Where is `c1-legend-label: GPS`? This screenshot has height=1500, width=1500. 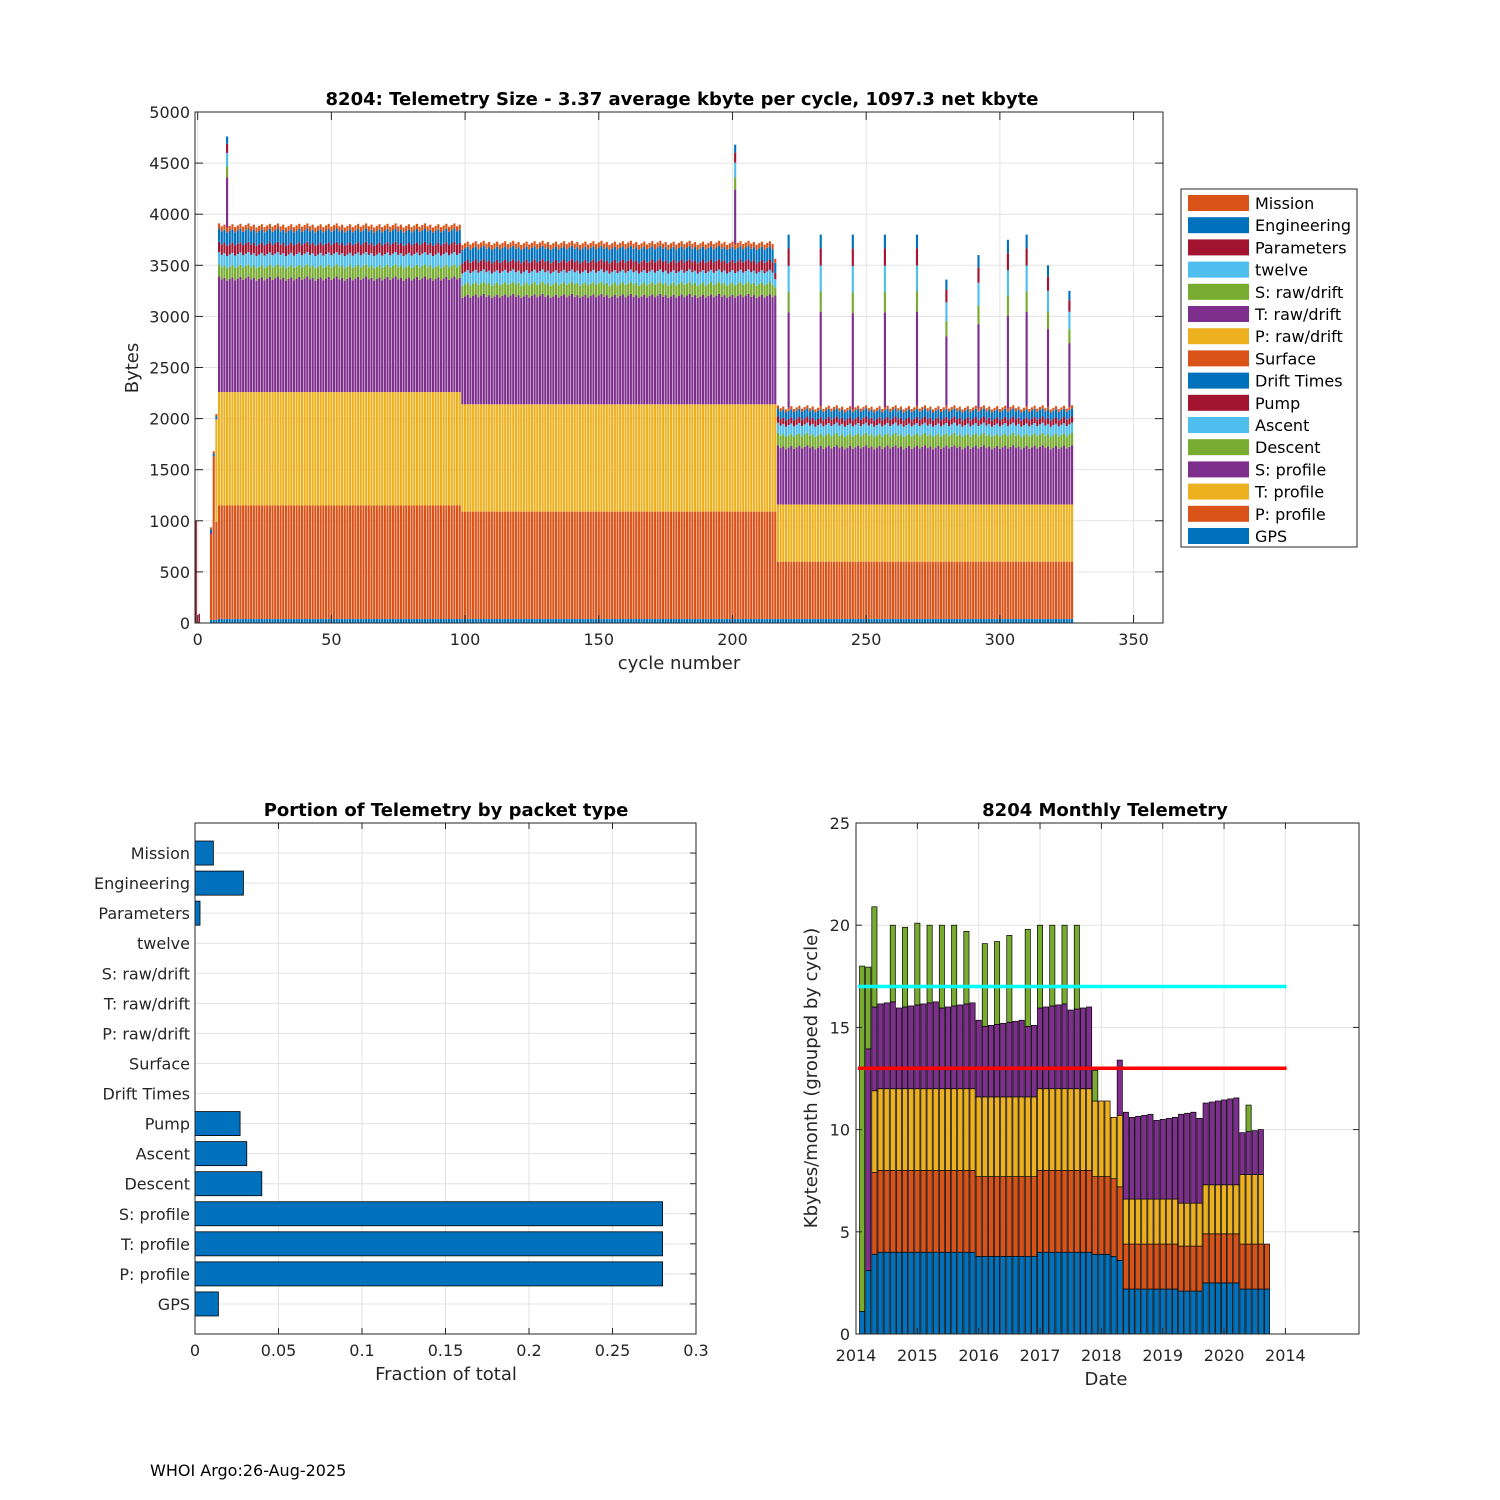 c1-legend-label: GPS is located at coordinates (1271, 536).